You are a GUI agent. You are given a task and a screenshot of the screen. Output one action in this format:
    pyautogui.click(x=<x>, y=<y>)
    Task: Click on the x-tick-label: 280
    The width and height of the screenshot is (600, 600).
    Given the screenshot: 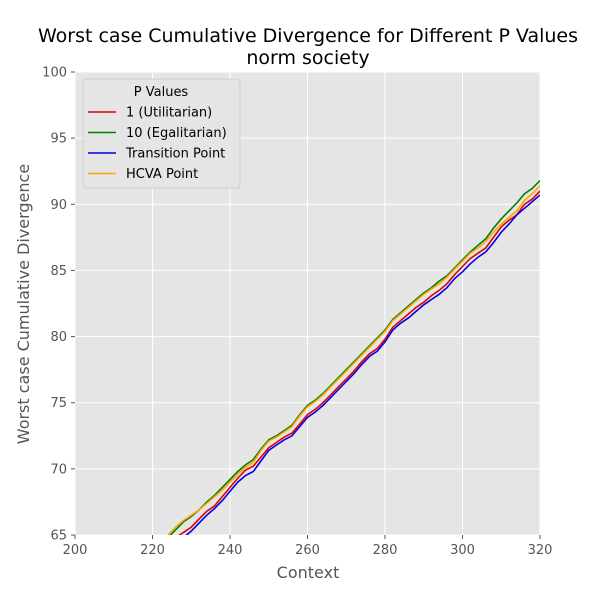 What is the action you would take?
    pyautogui.click(x=385, y=550)
    